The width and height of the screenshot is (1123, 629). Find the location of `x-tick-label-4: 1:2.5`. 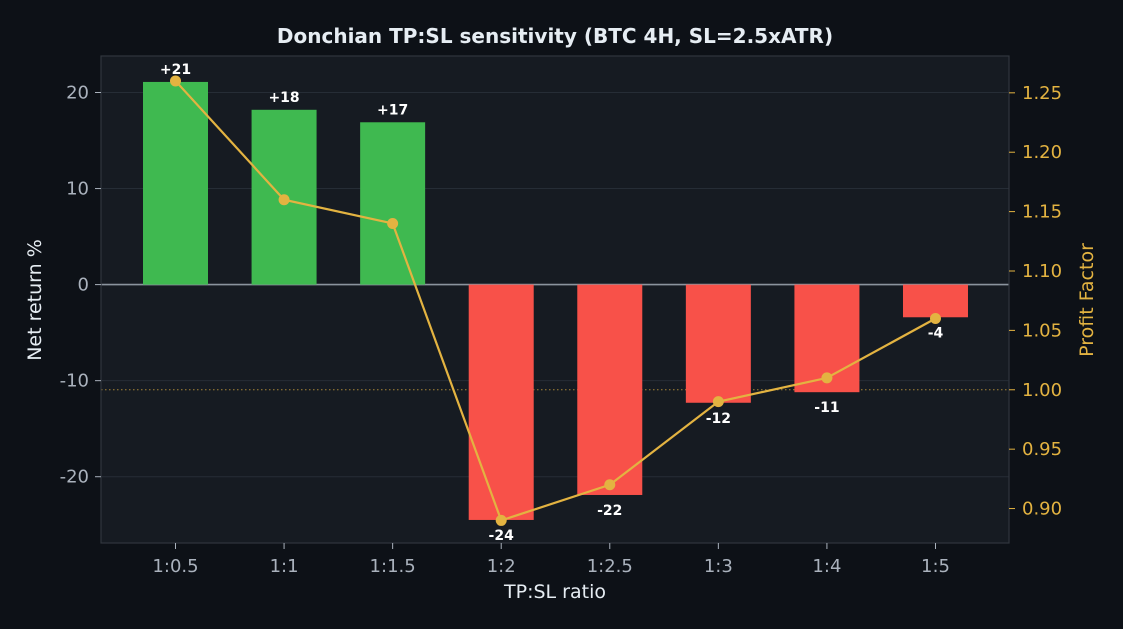

x-tick-label-4: 1:2.5 is located at coordinates (610, 566).